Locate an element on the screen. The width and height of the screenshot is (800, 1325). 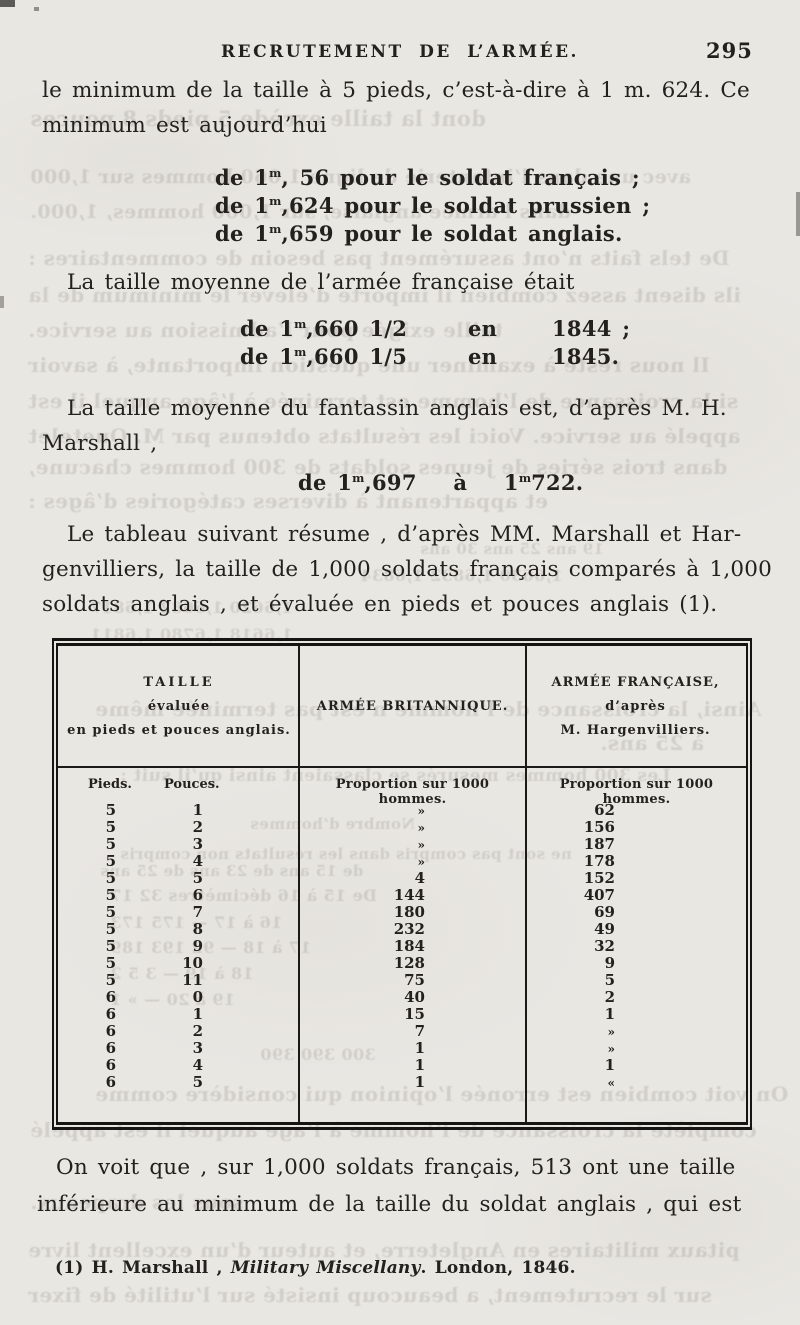
subheader-pieds: Pieds. is located at coordinates (110, 784).